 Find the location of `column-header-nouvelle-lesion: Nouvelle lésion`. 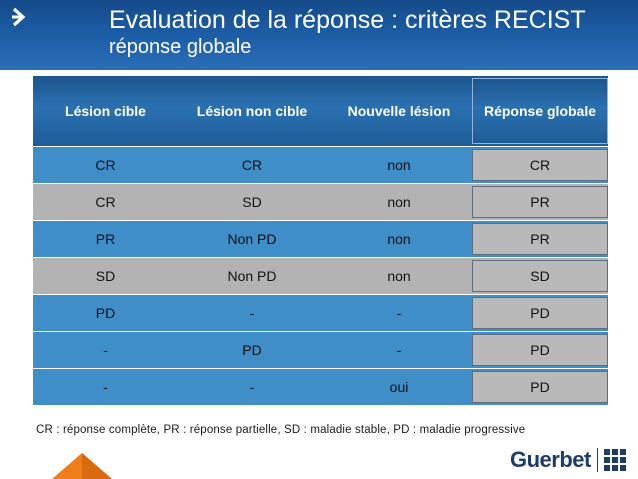

column-header-nouvelle-lesion: Nouvelle lésion is located at coordinates (399, 111).